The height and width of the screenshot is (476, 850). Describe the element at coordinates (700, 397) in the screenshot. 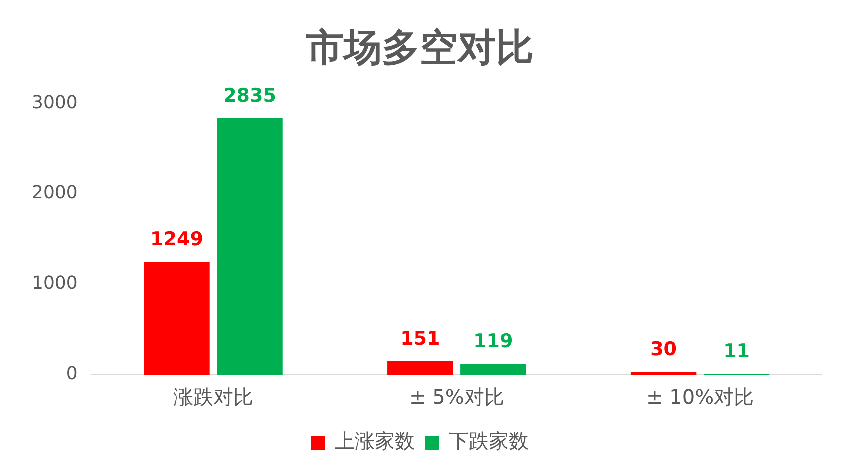

I see `x-tick-label: ± 10%对比` at that location.